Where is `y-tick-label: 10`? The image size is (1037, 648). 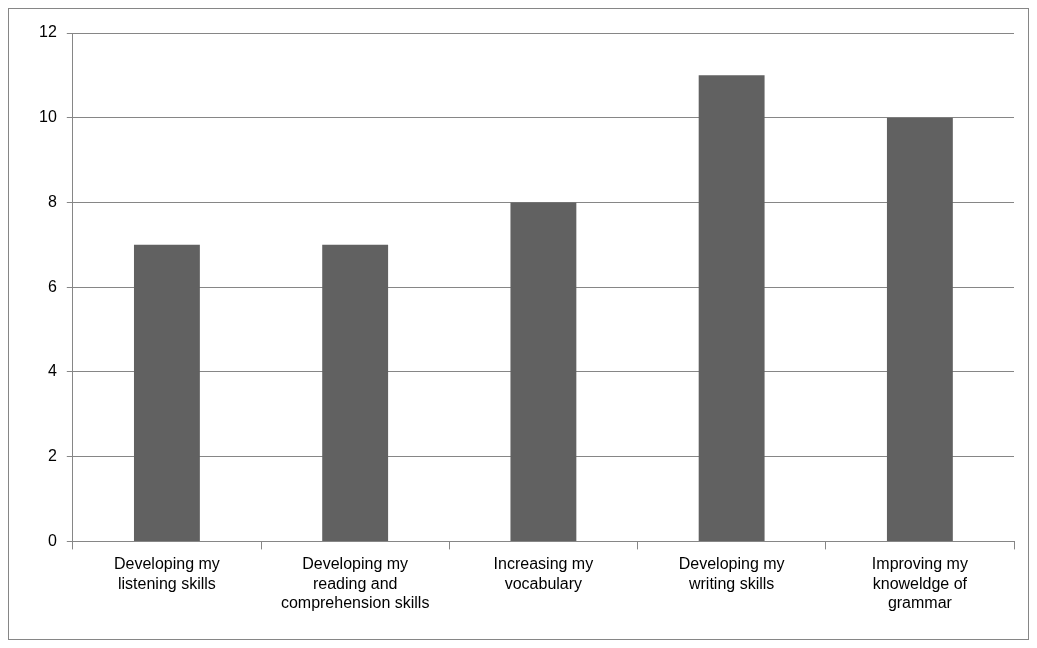
y-tick-label: 10 is located at coordinates (48, 117).